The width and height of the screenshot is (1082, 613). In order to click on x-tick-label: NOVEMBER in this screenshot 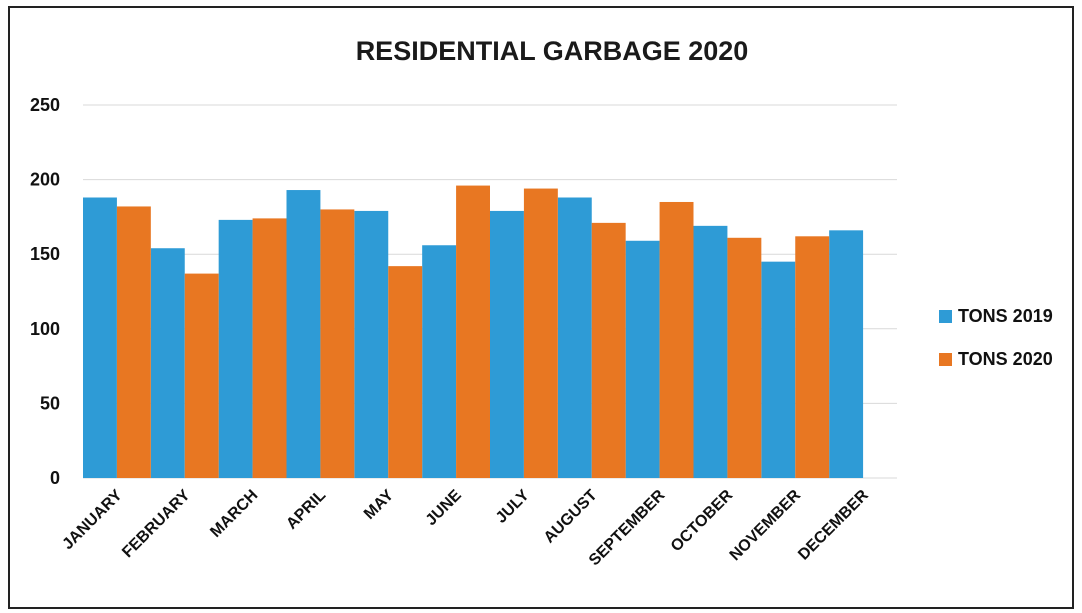, I will do `click(766, 525)`.